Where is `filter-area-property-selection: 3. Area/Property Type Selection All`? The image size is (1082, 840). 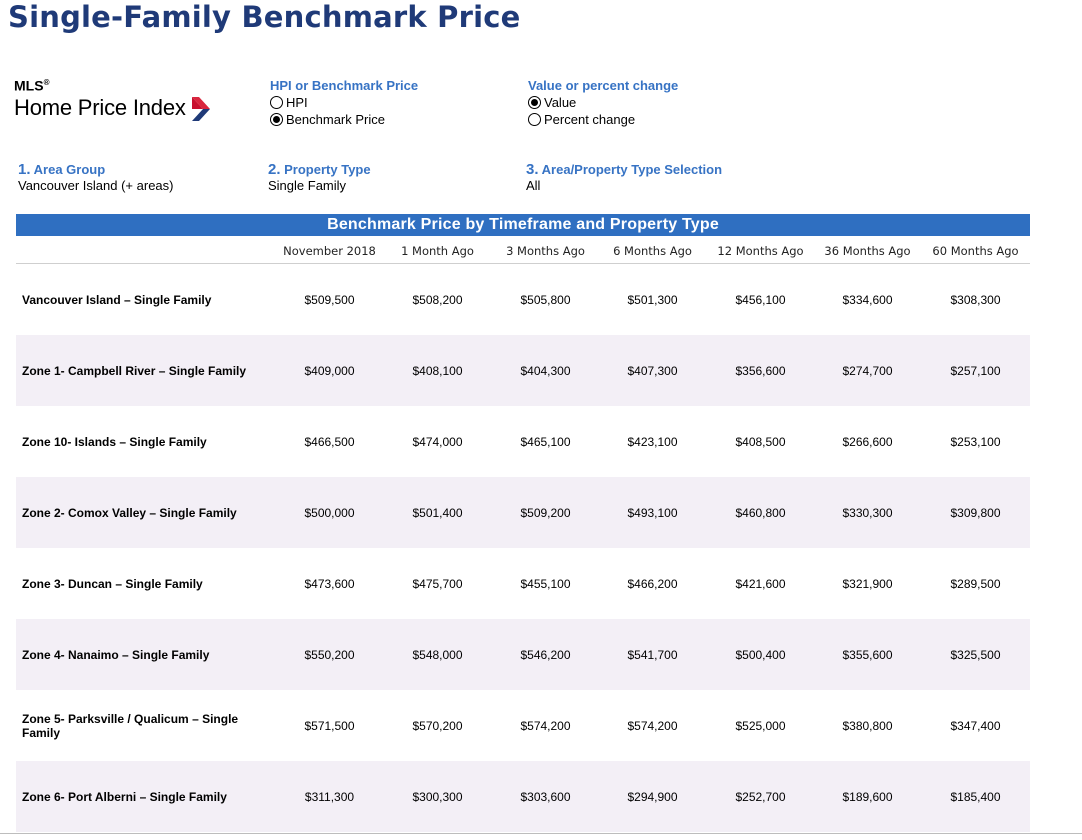
filter-area-property-selection: 3. Area/Property Type Selection All is located at coordinates (624, 177).